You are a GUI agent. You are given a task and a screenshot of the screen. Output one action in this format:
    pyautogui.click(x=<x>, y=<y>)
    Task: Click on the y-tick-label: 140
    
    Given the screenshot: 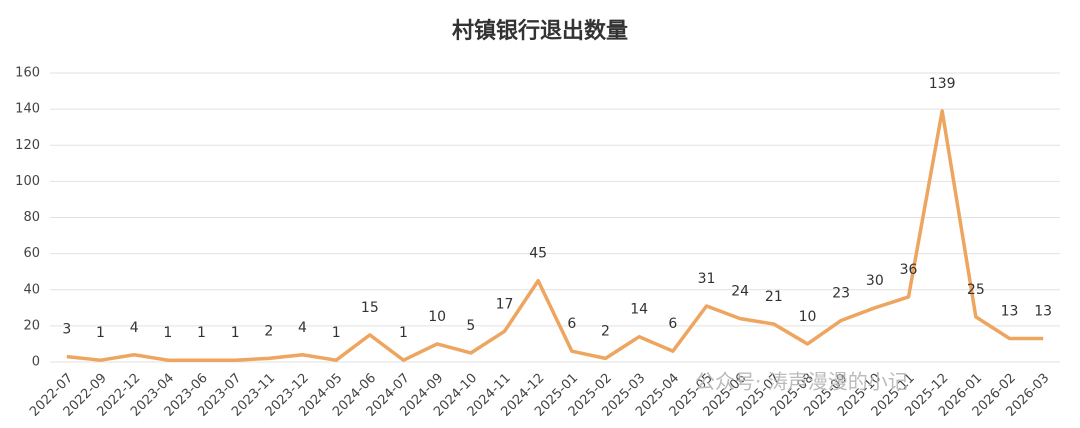 What is the action you would take?
    pyautogui.click(x=27, y=109)
    